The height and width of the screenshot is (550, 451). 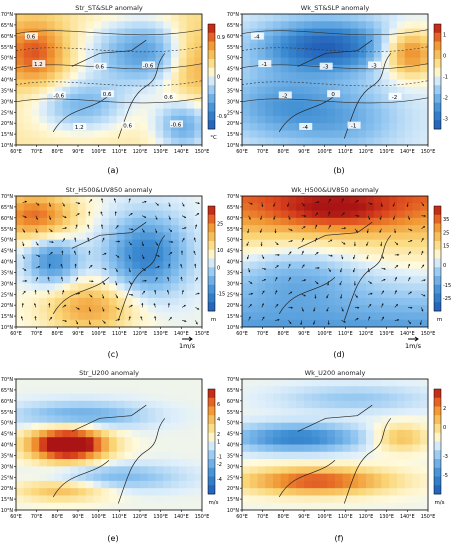 What do you see at coordinates (218, 405) in the screenshot?
I see `colorbar-tick-label: 6` at bounding box center [218, 405].